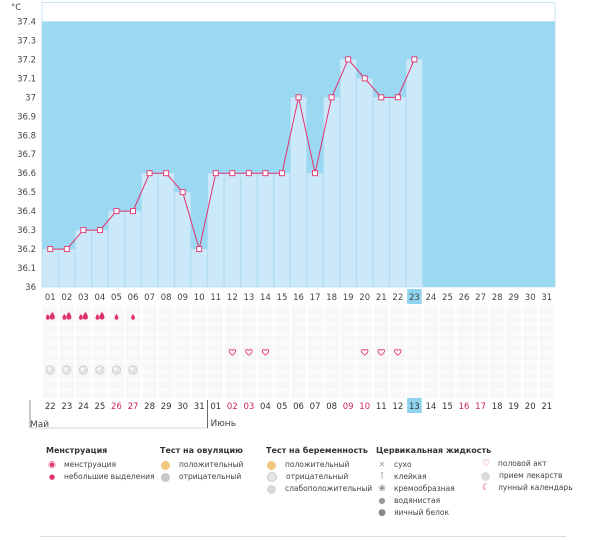 The image size is (600, 540). What do you see at coordinates (348, 407) in the screenshot?
I see `calendar-date: 09` at bounding box center [348, 407].